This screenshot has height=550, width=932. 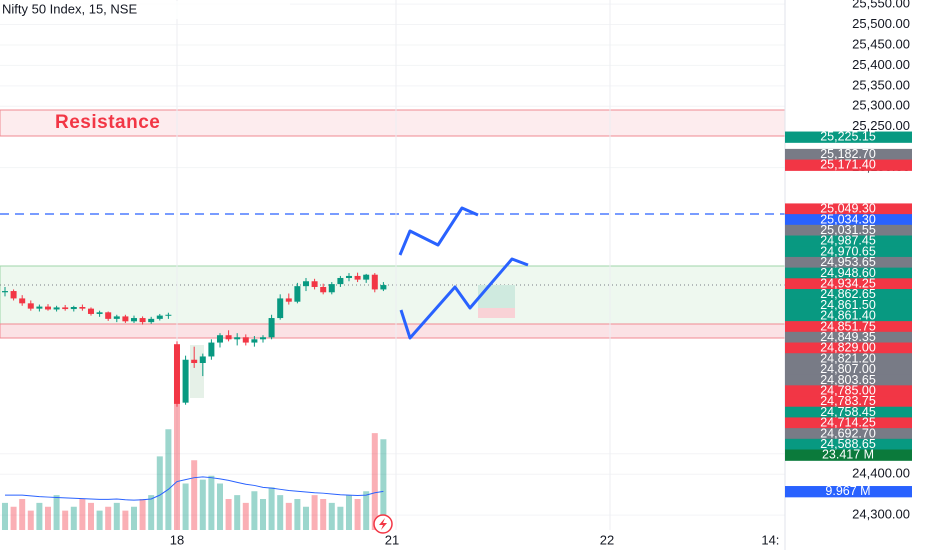 I want to click on price-tag-label: 24,829.00, so click(x=848, y=348).